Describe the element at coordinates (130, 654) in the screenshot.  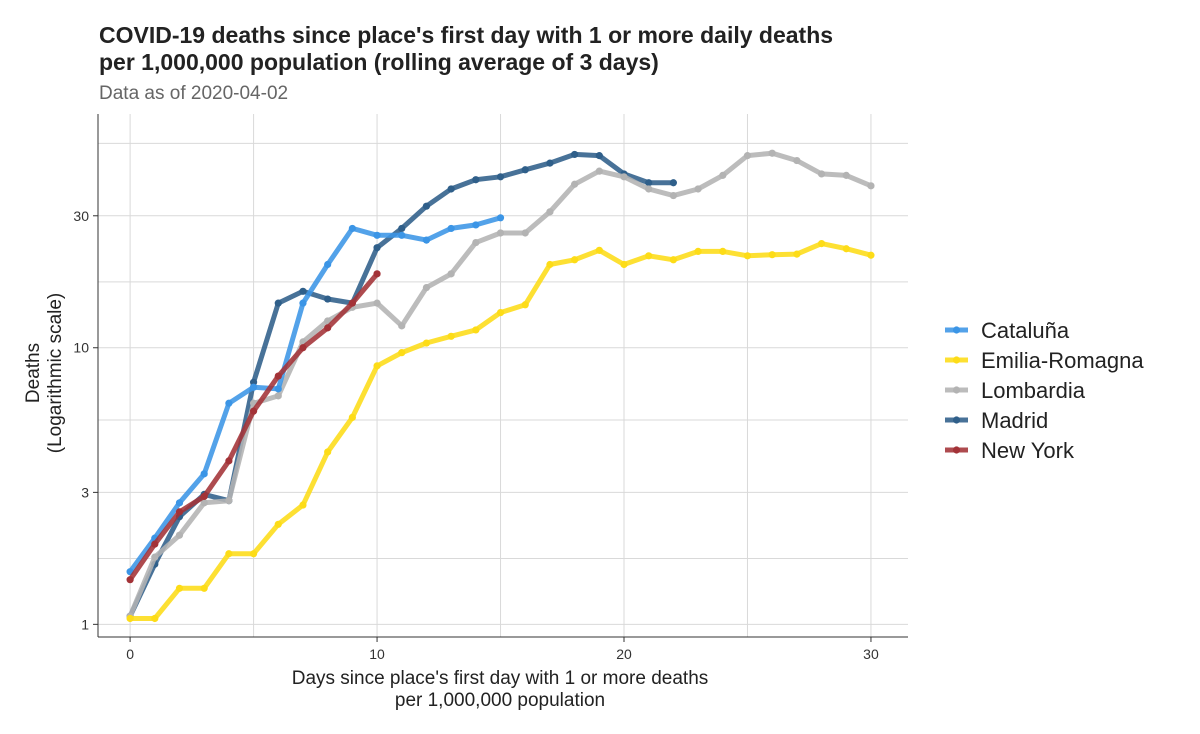
I see `x-tick-label: 0` at that location.